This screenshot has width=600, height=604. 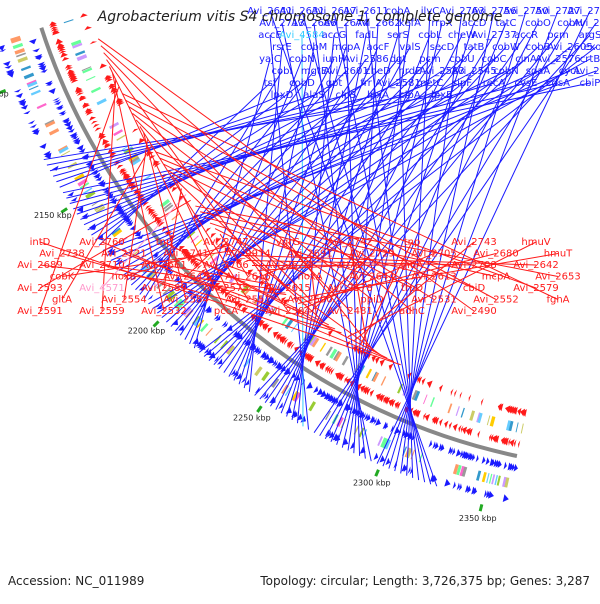 What do you see at coordinates (252, 417) in the screenshot?
I see `tick-label: 2250 kbp` at bounding box center [252, 417].